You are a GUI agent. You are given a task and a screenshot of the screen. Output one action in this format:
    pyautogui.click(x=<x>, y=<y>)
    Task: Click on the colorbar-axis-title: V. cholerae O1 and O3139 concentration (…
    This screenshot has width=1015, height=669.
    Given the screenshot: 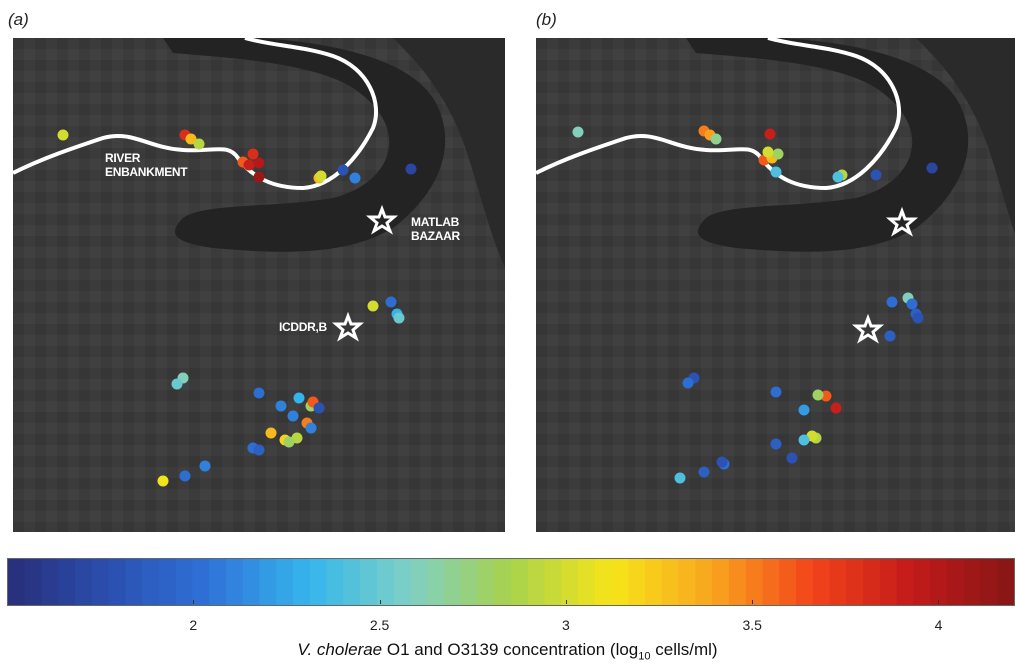 What is the action you would take?
    pyautogui.click(x=507, y=651)
    